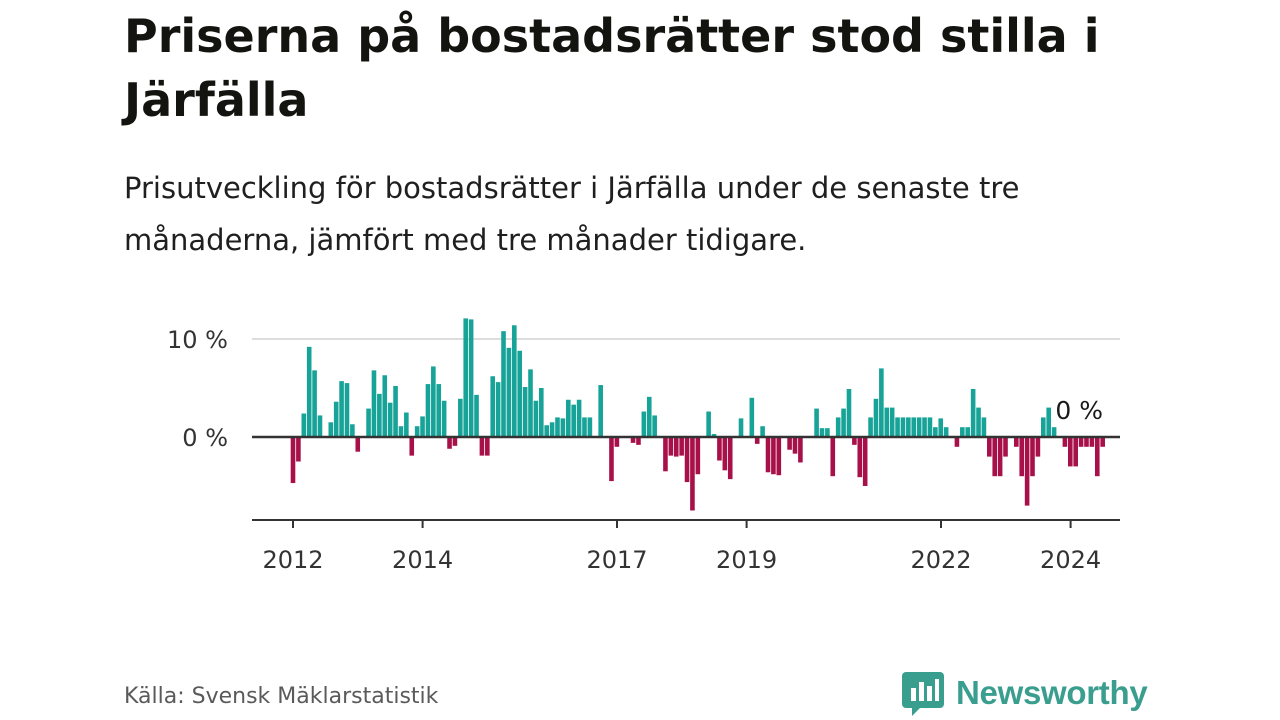 This screenshot has width=1280, height=720. I want to click on newsworthy-logo-icon, so click(923, 694).